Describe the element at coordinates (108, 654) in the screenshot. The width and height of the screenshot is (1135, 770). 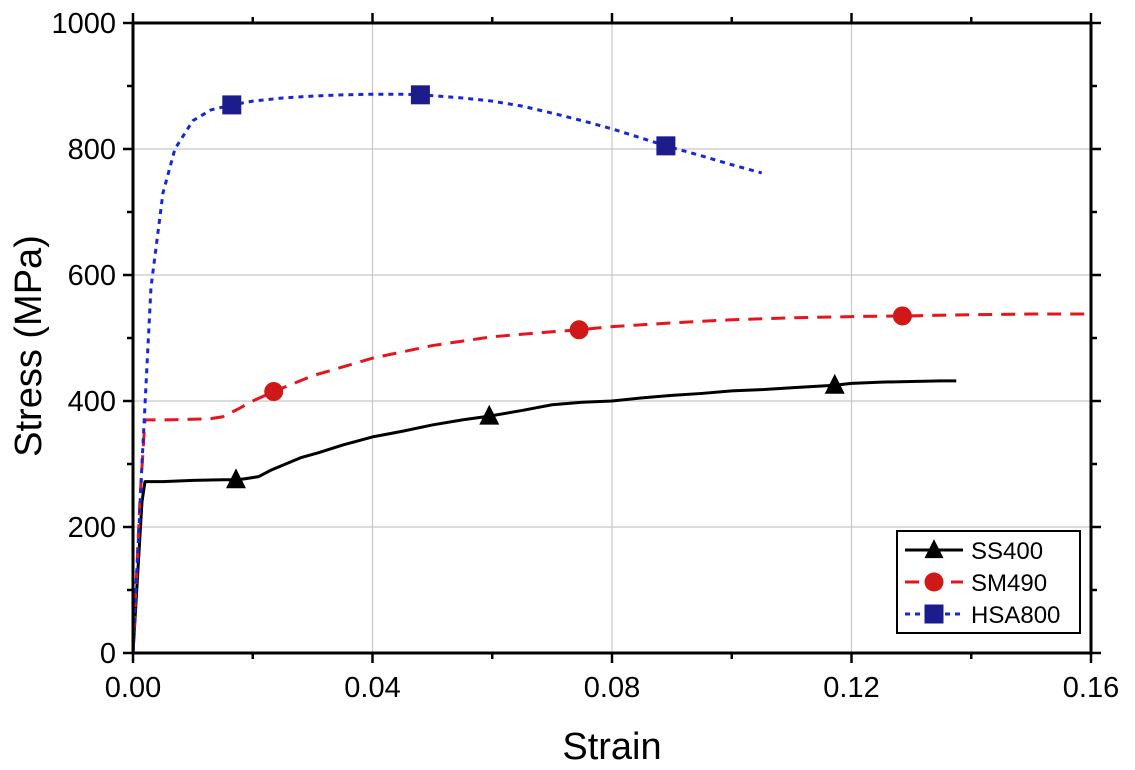
I see `y-tick-label: 0` at that location.